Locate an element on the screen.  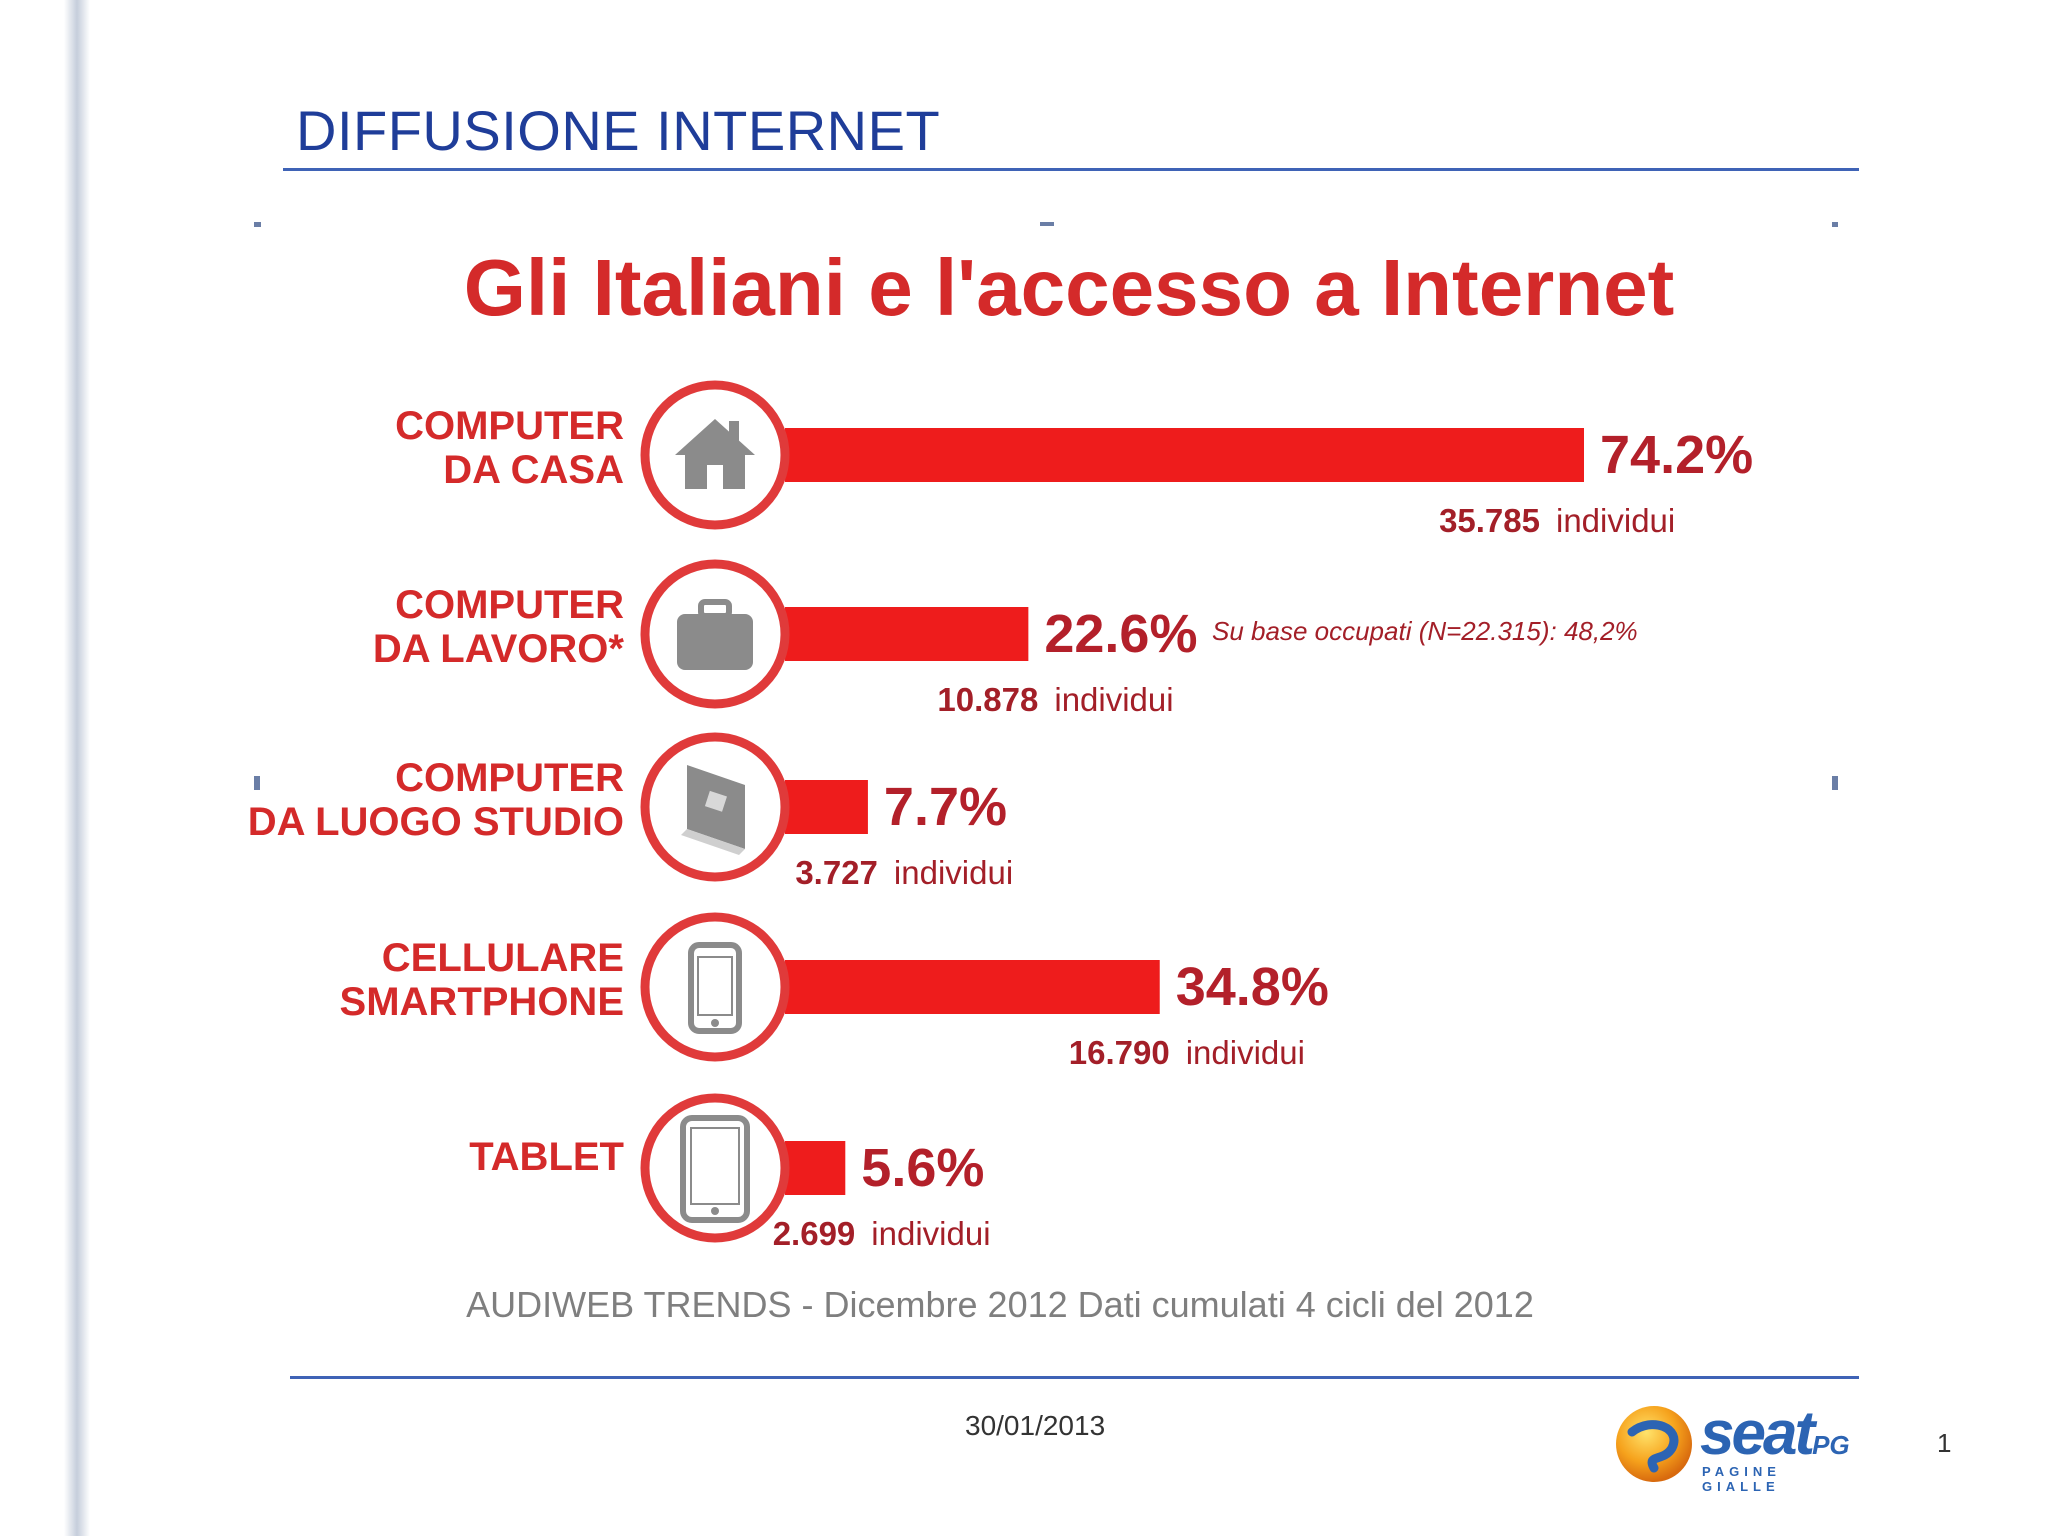
house-chimney is located at coordinates (734, 431).